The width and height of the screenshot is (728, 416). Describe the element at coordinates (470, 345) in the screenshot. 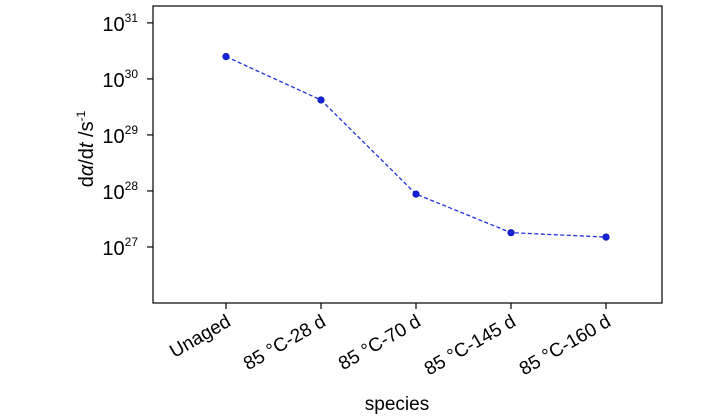

I see `x-tick-label: 85 °C-145 d` at that location.